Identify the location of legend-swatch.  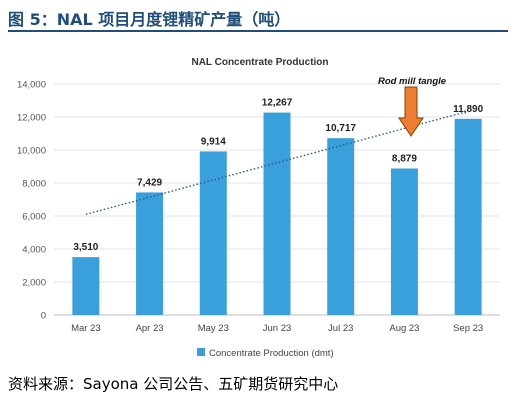
(201, 352).